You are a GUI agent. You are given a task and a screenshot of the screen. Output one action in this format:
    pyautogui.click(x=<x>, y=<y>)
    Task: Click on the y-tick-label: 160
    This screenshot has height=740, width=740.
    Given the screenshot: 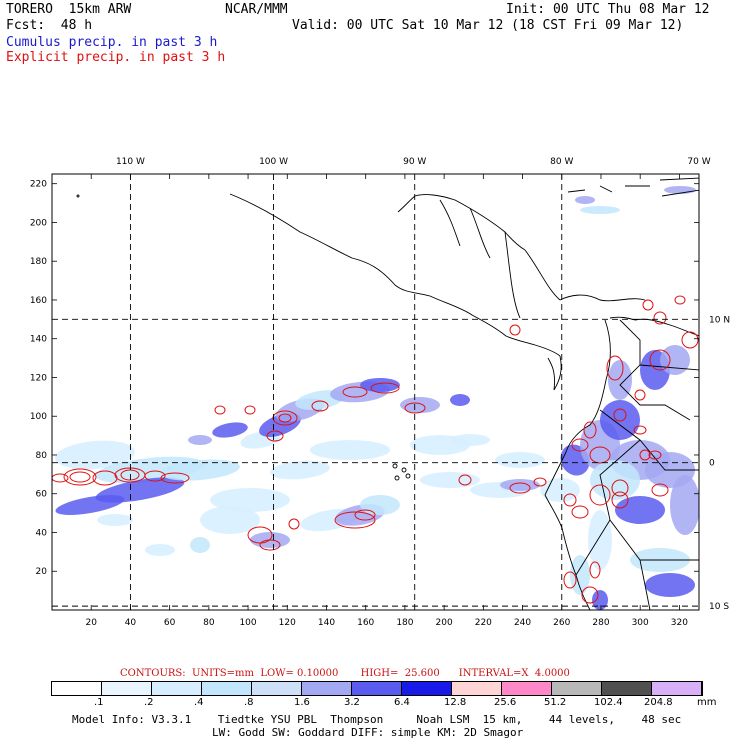 What is the action you would take?
    pyautogui.click(x=38, y=301)
    